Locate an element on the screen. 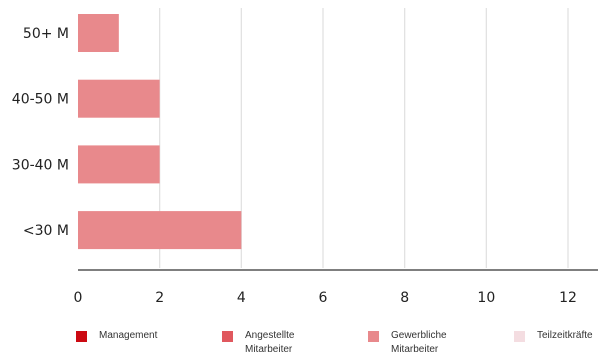  legend-label-management: Management is located at coordinates (128, 336).